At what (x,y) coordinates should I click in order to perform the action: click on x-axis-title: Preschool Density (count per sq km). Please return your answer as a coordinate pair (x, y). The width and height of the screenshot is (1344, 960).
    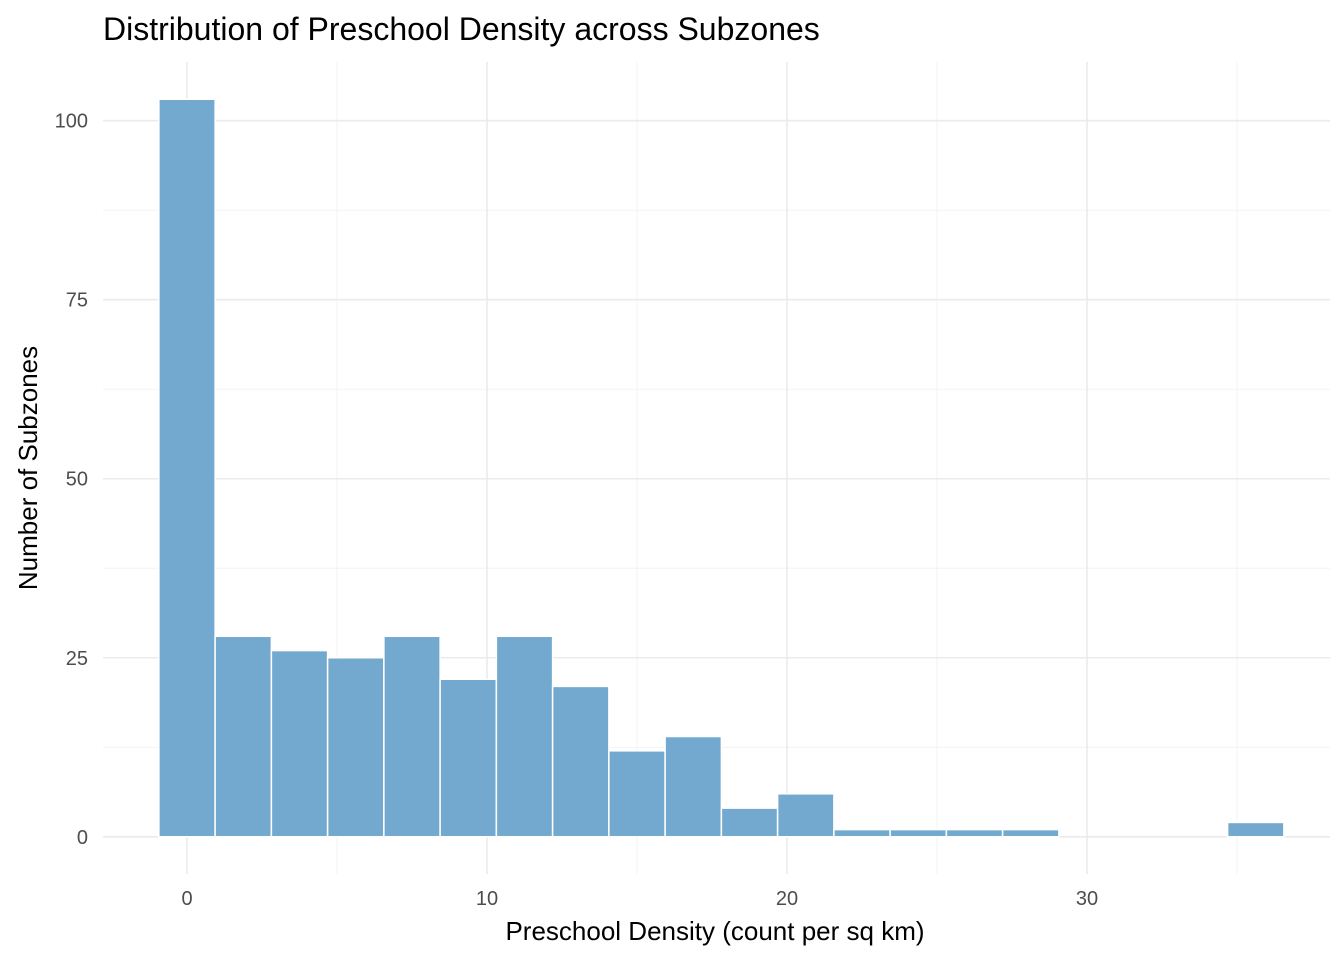
    Looking at the image, I should click on (714, 931).